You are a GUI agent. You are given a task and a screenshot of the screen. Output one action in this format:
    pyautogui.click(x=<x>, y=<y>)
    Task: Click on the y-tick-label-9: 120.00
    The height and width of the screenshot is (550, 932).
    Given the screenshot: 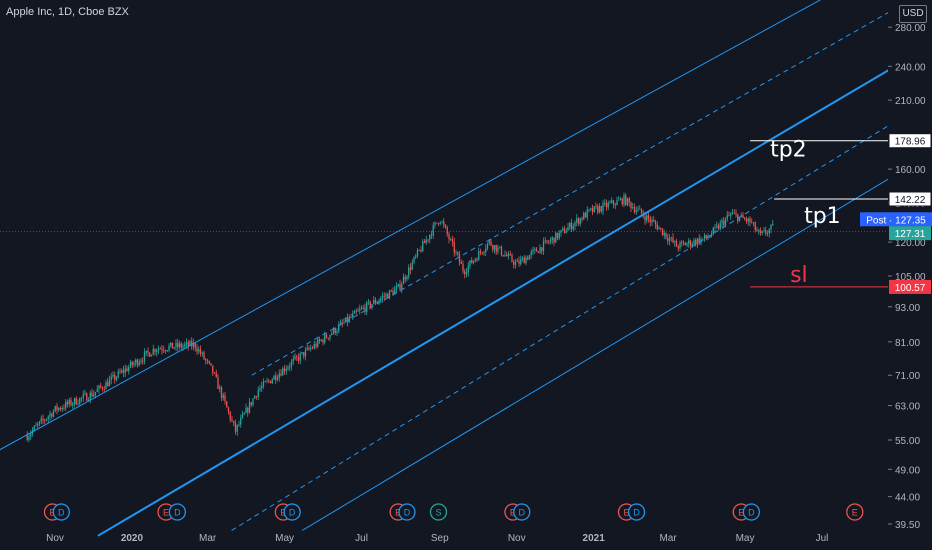 What is the action you would take?
    pyautogui.click(x=910, y=243)
    